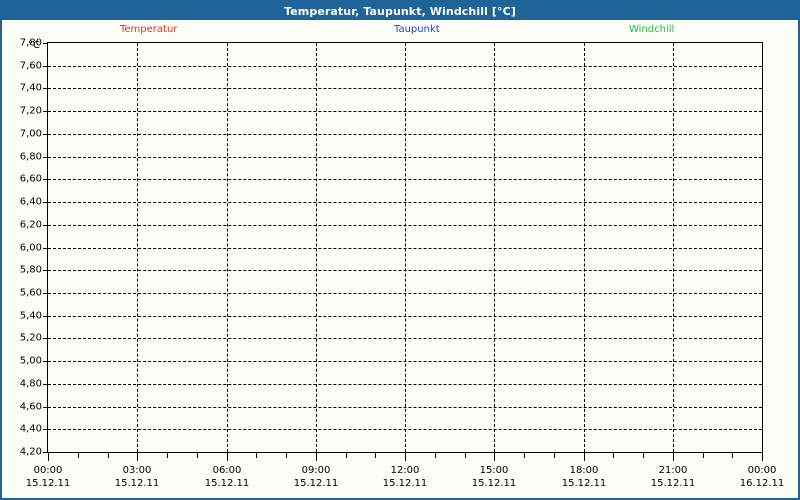  Describe the element at coordinates (30, 293) in the screenshot. I see `y-axis-tick-label: 5,60` at that location.